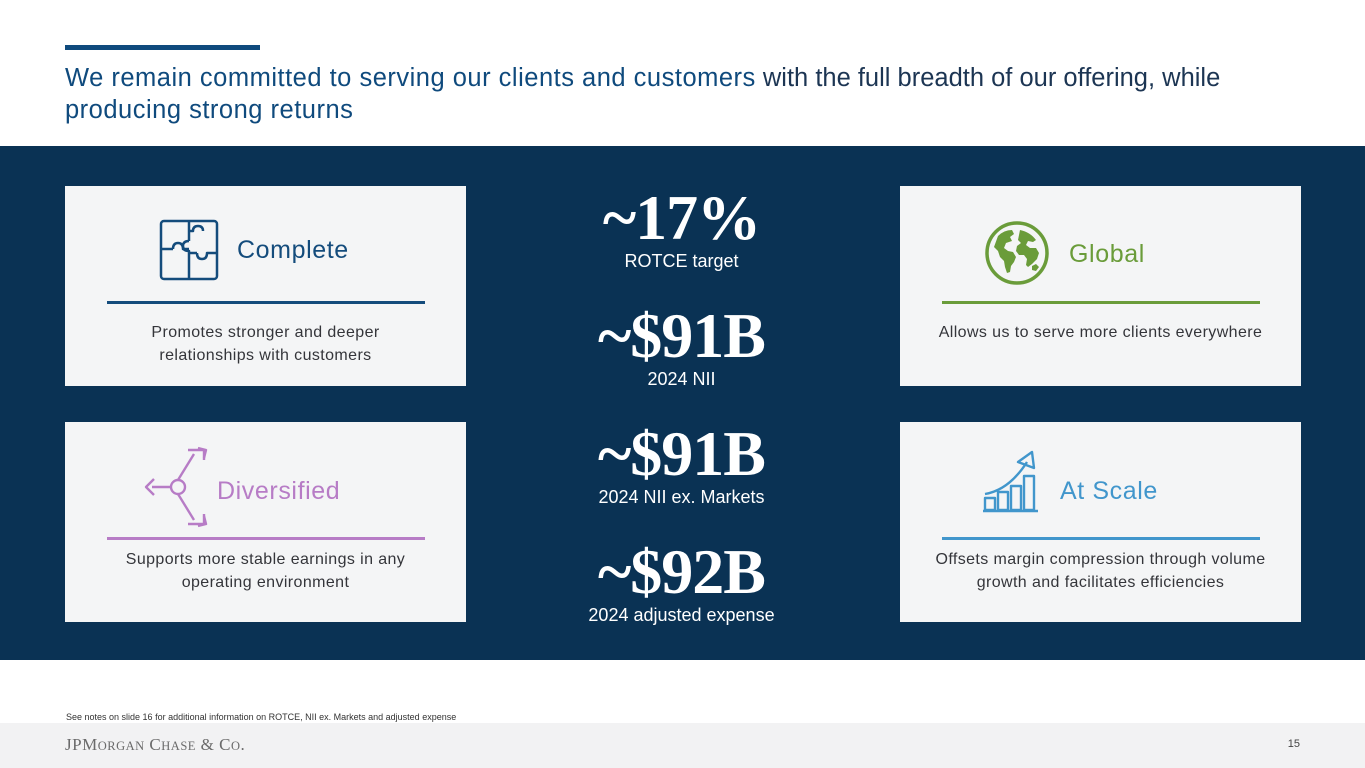 The width and height of the screenshot is (1365, 768). Describe the element at coordinates (681, 379) in the screenshot. I see `metric-label: 2024 NII` at that location.